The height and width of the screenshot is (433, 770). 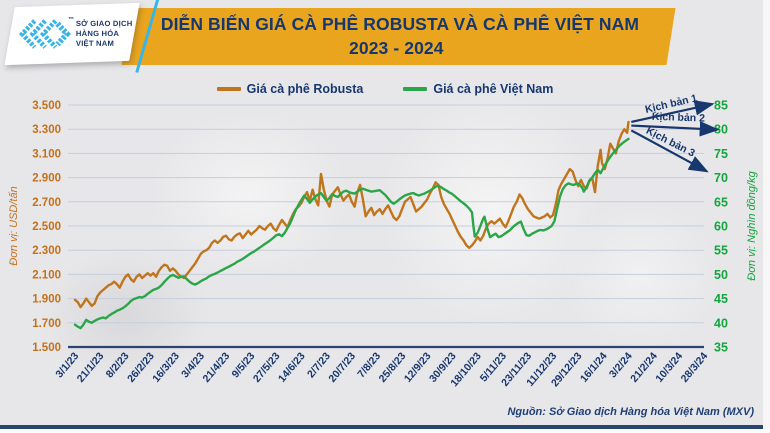 What do you see at coordinates (415, 89) in the screenshot?
I see `vietnam-line-swatch` at bounding box center [415, 89].